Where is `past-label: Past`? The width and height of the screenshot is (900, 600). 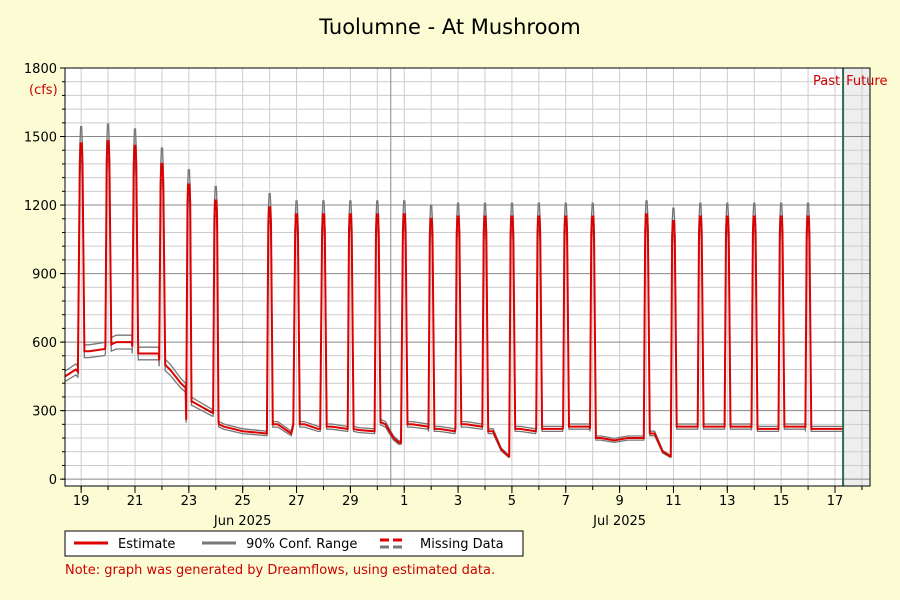 past-label: Past is located at coordinates (826, 81).